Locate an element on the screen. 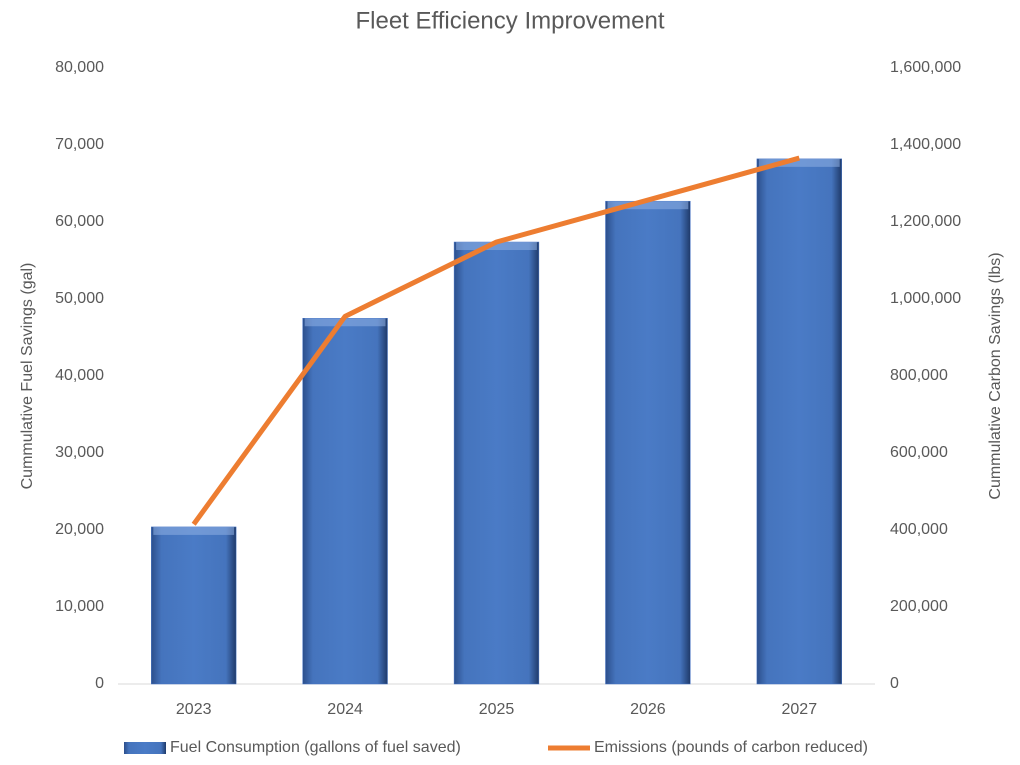 This screenshot has height=765, width=1020. legend-label: Fuel Consumption (gallons of fuel saved) is located at coordinates (315, 747).